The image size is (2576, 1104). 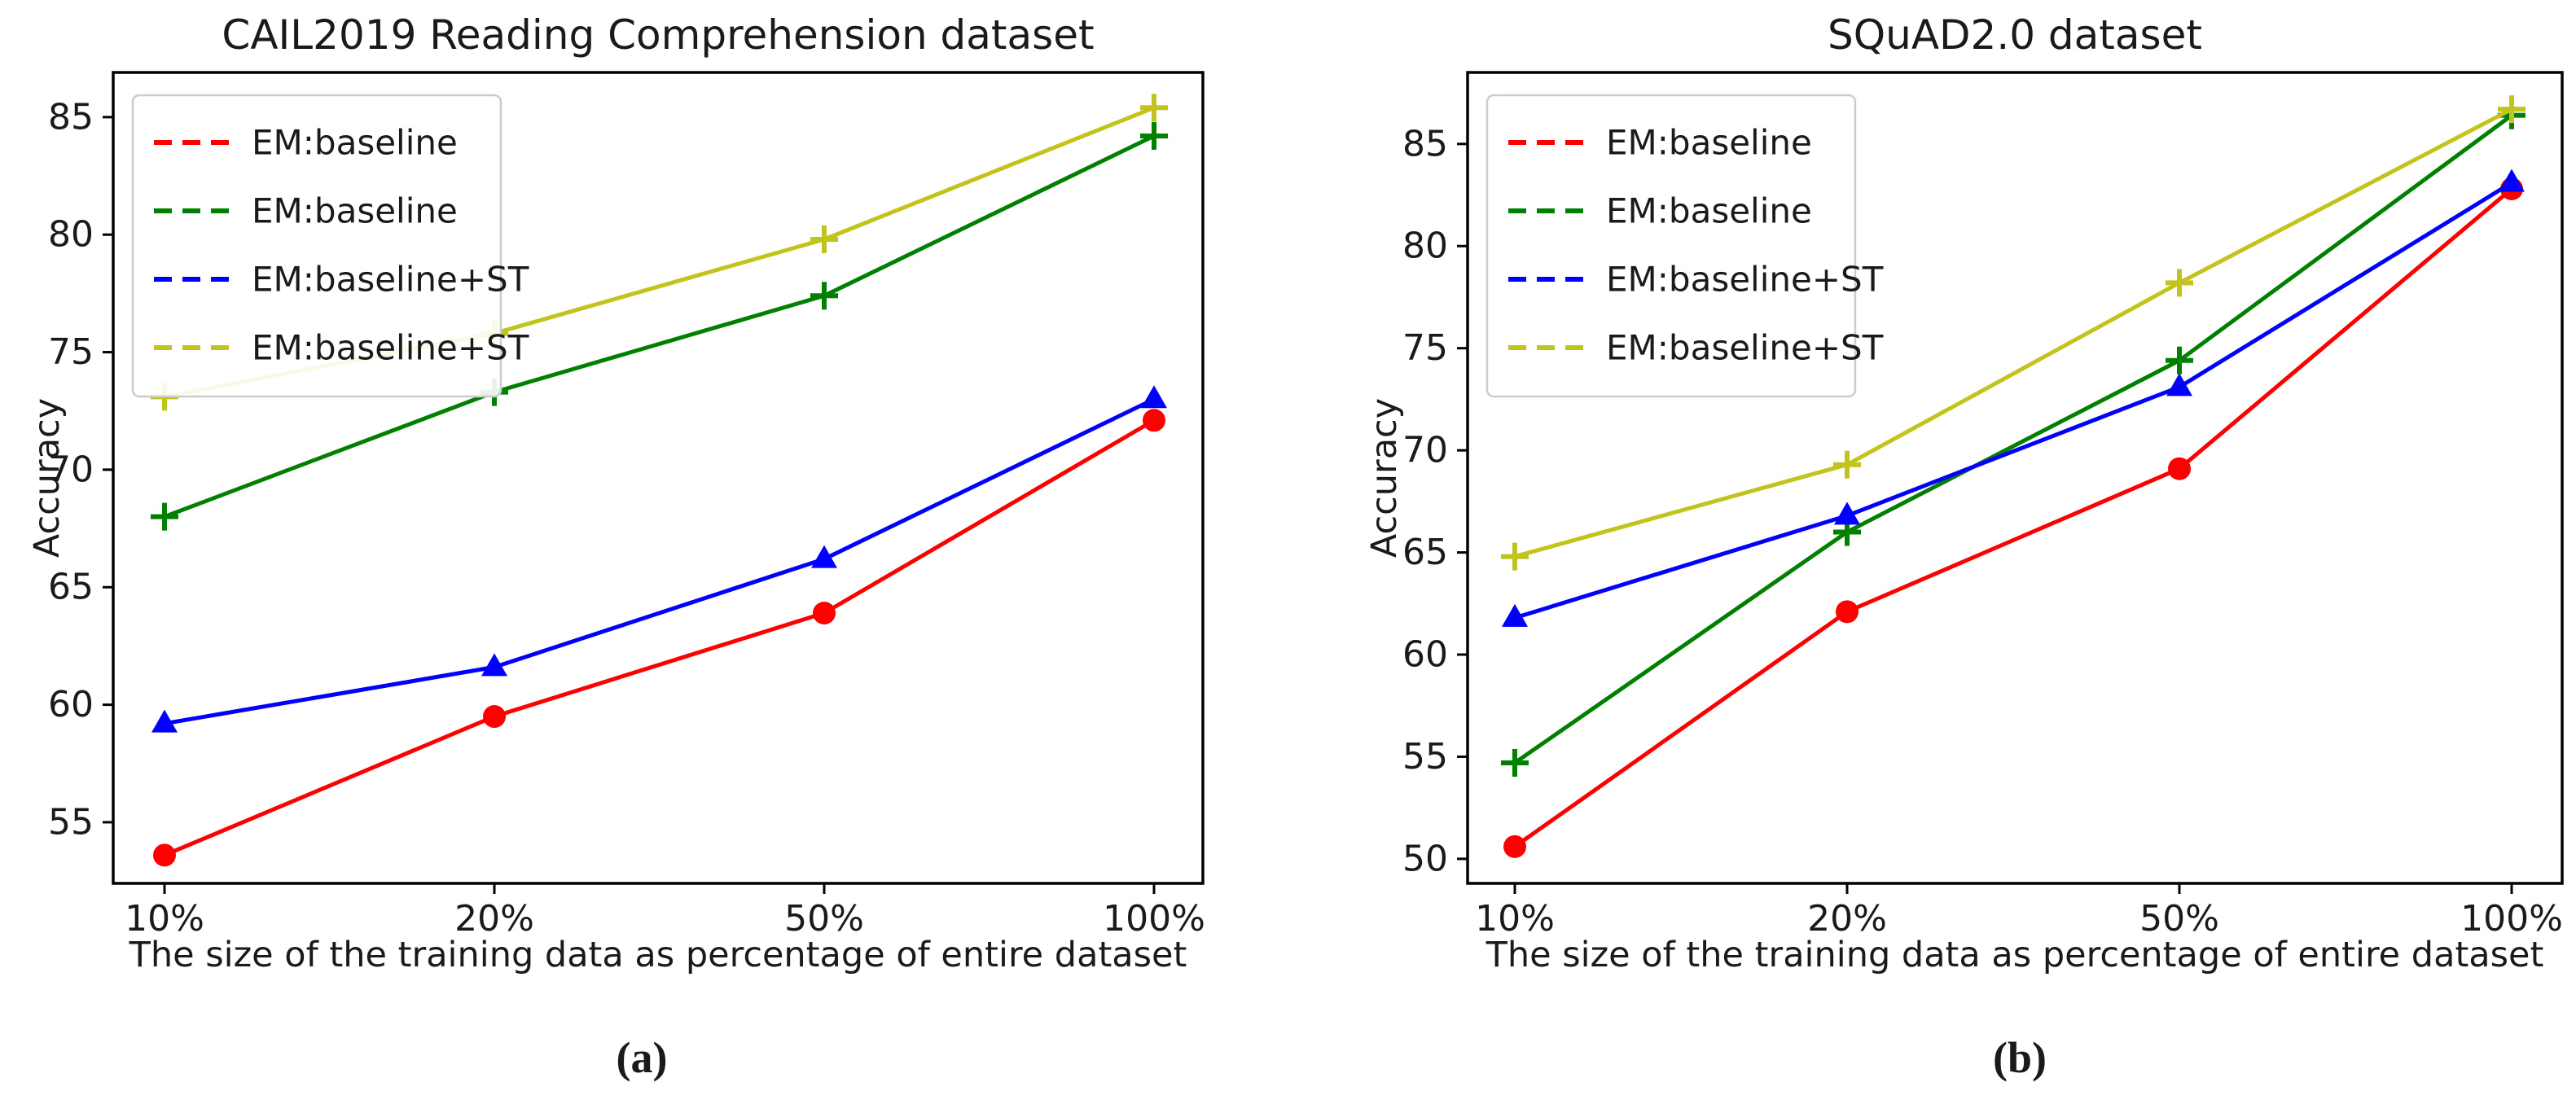 I want to click on chart-a-yaxis-label: Accuracy, so click(x=47, y=478).